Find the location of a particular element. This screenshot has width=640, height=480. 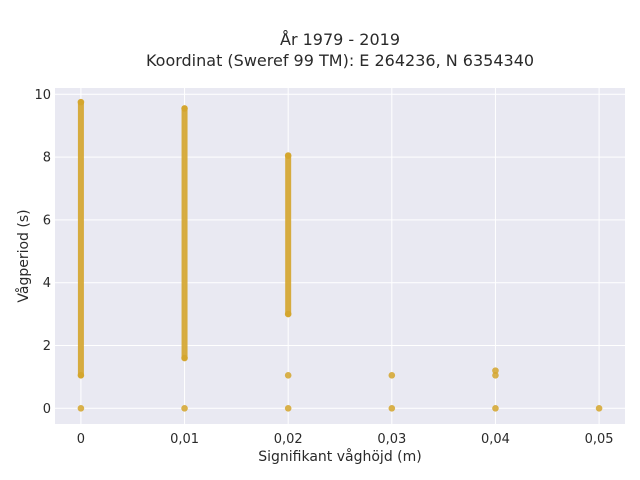

x-tick-label: 0,01 is located at coordinates (184, 439).